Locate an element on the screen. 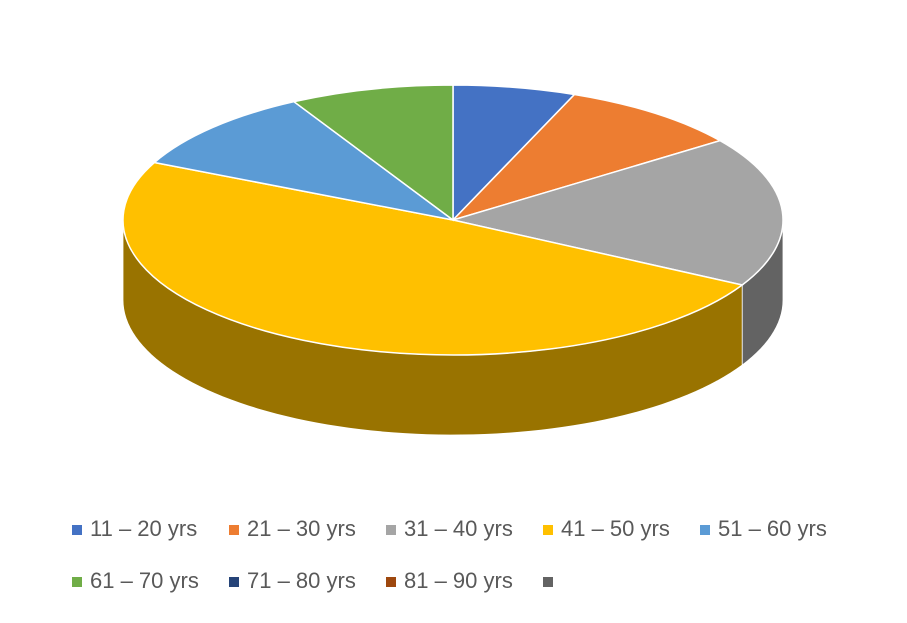 The height and width of the screenshot is (623, 907). legend-label: 41 – 50 yrs is located at coordinates (615, 528).